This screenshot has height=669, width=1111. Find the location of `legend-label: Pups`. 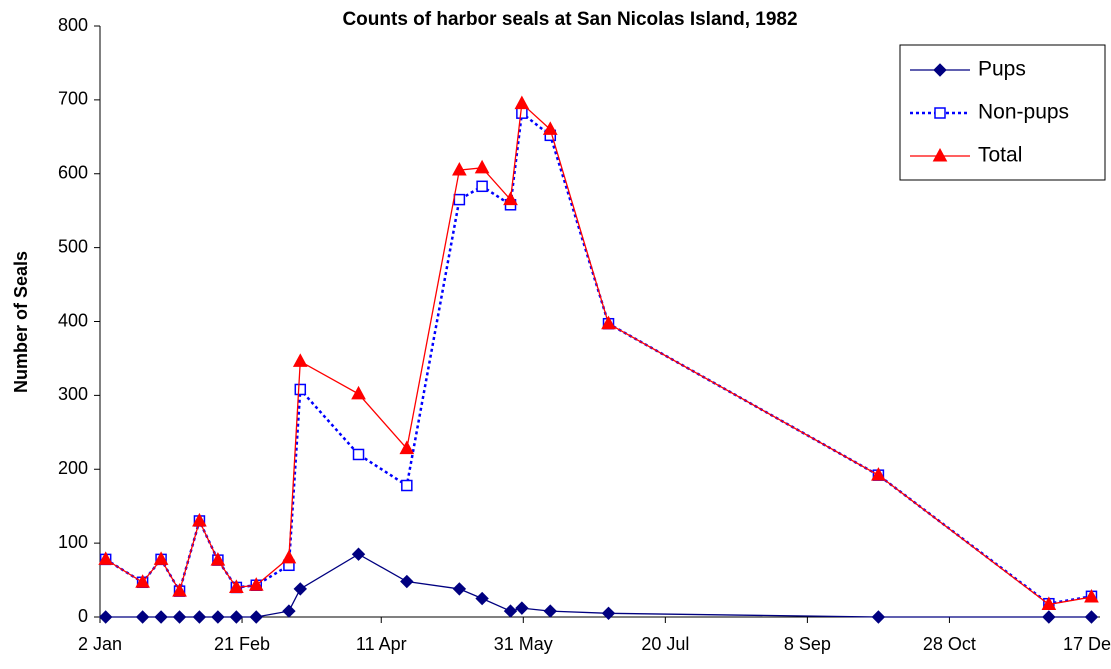

legend-label: Pups is located at coordinates (1002, 69).